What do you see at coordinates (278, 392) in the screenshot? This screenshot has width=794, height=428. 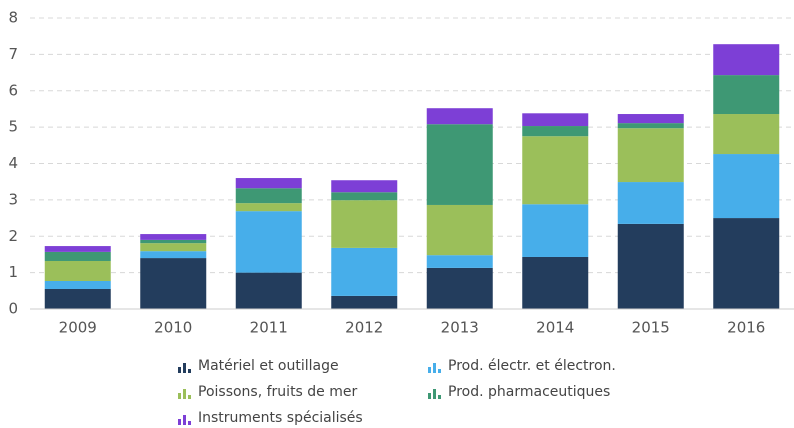 I see `legend-label: Poissons, fruits de mer` at bounding box center [278, 392].